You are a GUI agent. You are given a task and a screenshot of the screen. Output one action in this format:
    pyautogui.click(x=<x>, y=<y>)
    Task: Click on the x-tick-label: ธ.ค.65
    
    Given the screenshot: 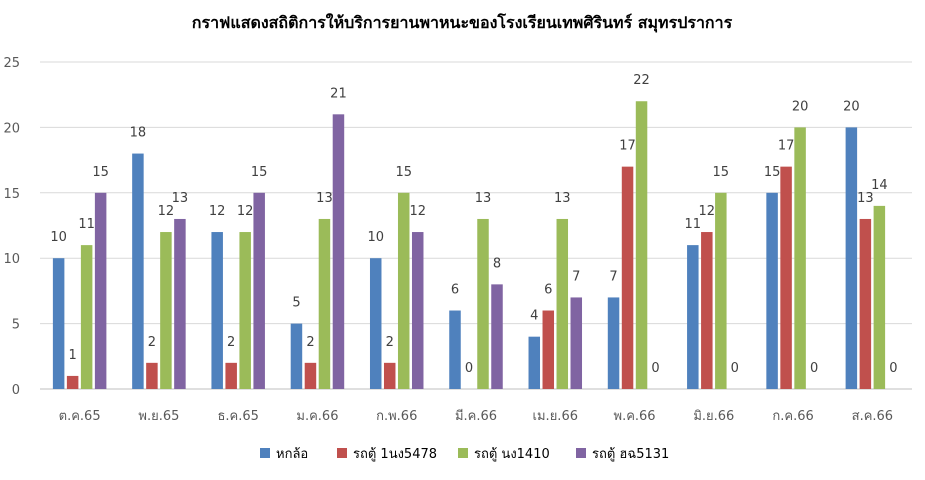 What is the action you would take?
    pyautogui.click(x=237, y=416)
    